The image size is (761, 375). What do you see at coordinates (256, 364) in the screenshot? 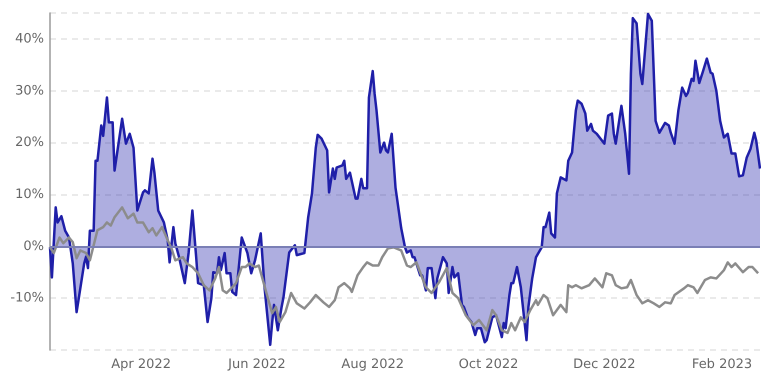
I see `x-tick-label: Jun 2022` at bounding box center [256, 364].